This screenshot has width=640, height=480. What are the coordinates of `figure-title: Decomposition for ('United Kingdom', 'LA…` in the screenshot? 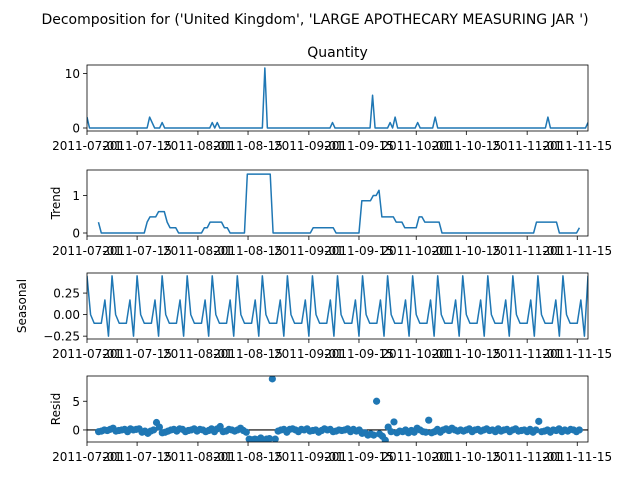 It's located at (314, 20).